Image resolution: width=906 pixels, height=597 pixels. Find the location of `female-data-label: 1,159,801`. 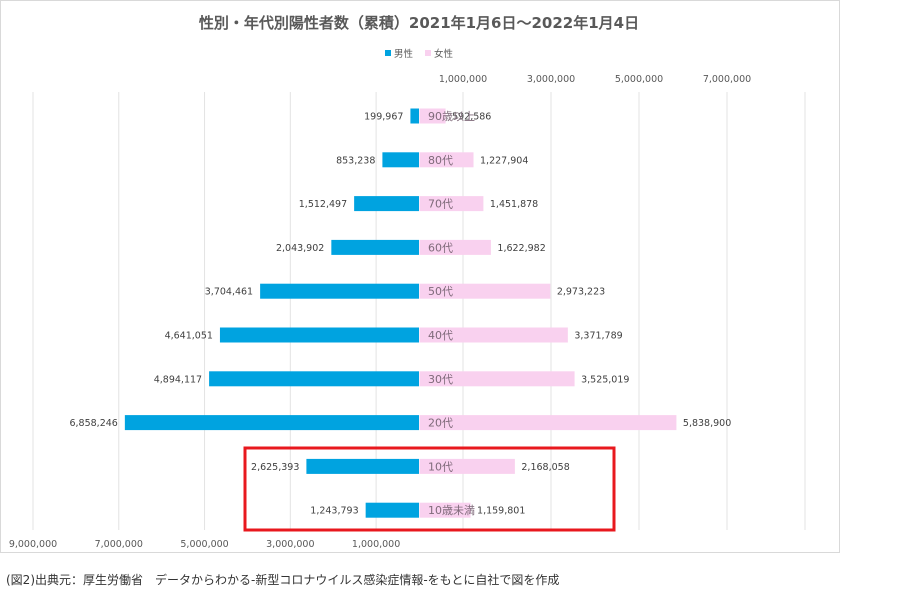

female-data-label: 1,159,801 is located at coordinates (501, 511).